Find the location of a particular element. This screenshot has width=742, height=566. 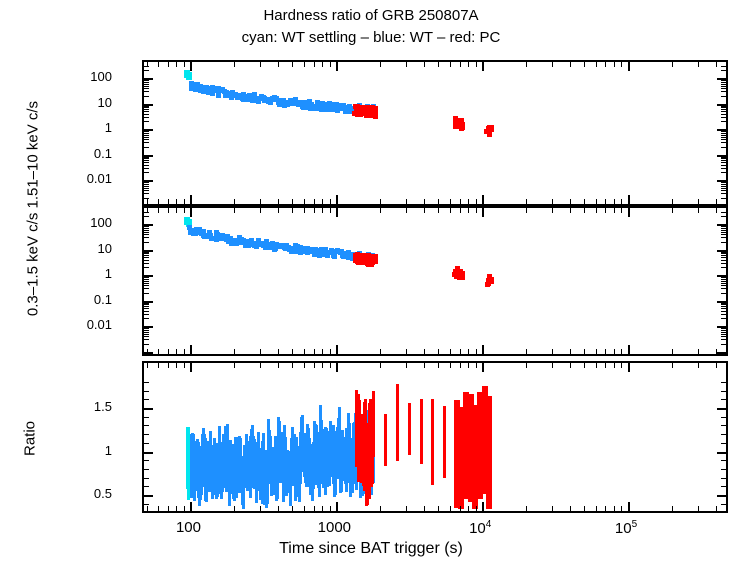

y-tick-label-ratio: 0.5 is located at coordinates (102, 493).